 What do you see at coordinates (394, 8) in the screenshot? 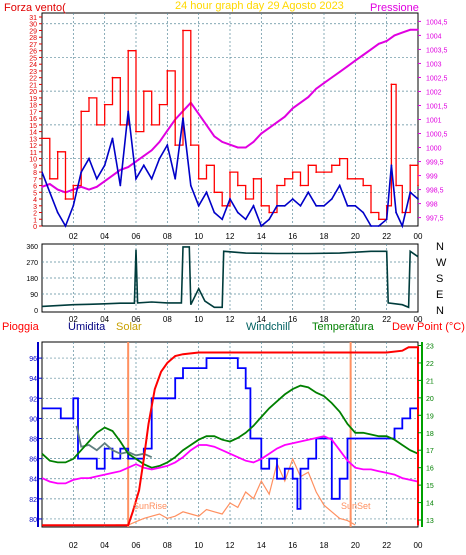
I see `panel1-right-label: Pressione` at bounding box center [394, 8].